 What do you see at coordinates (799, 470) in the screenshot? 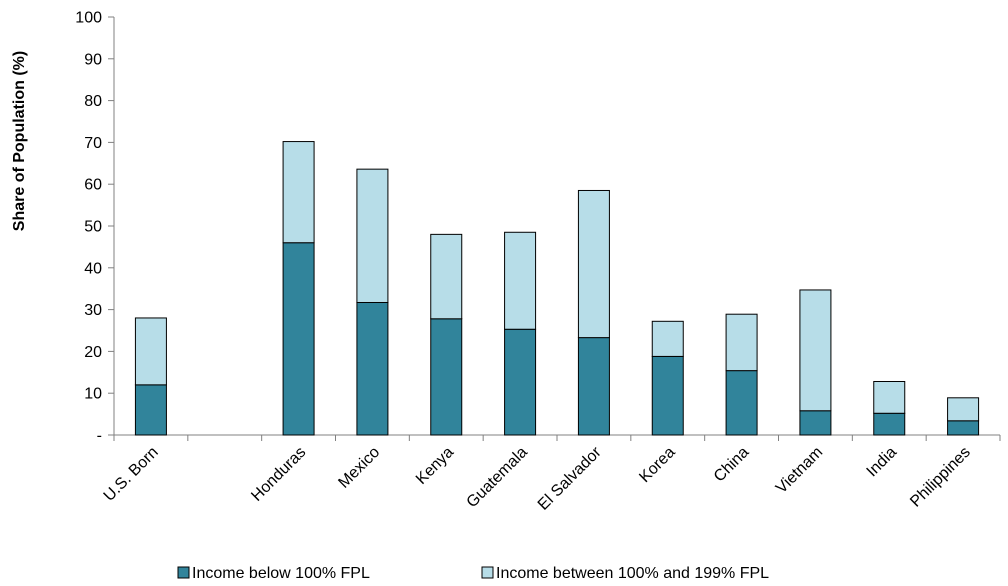
I see `x-tick-label: Vietnam` at bounding box center [799, 470].